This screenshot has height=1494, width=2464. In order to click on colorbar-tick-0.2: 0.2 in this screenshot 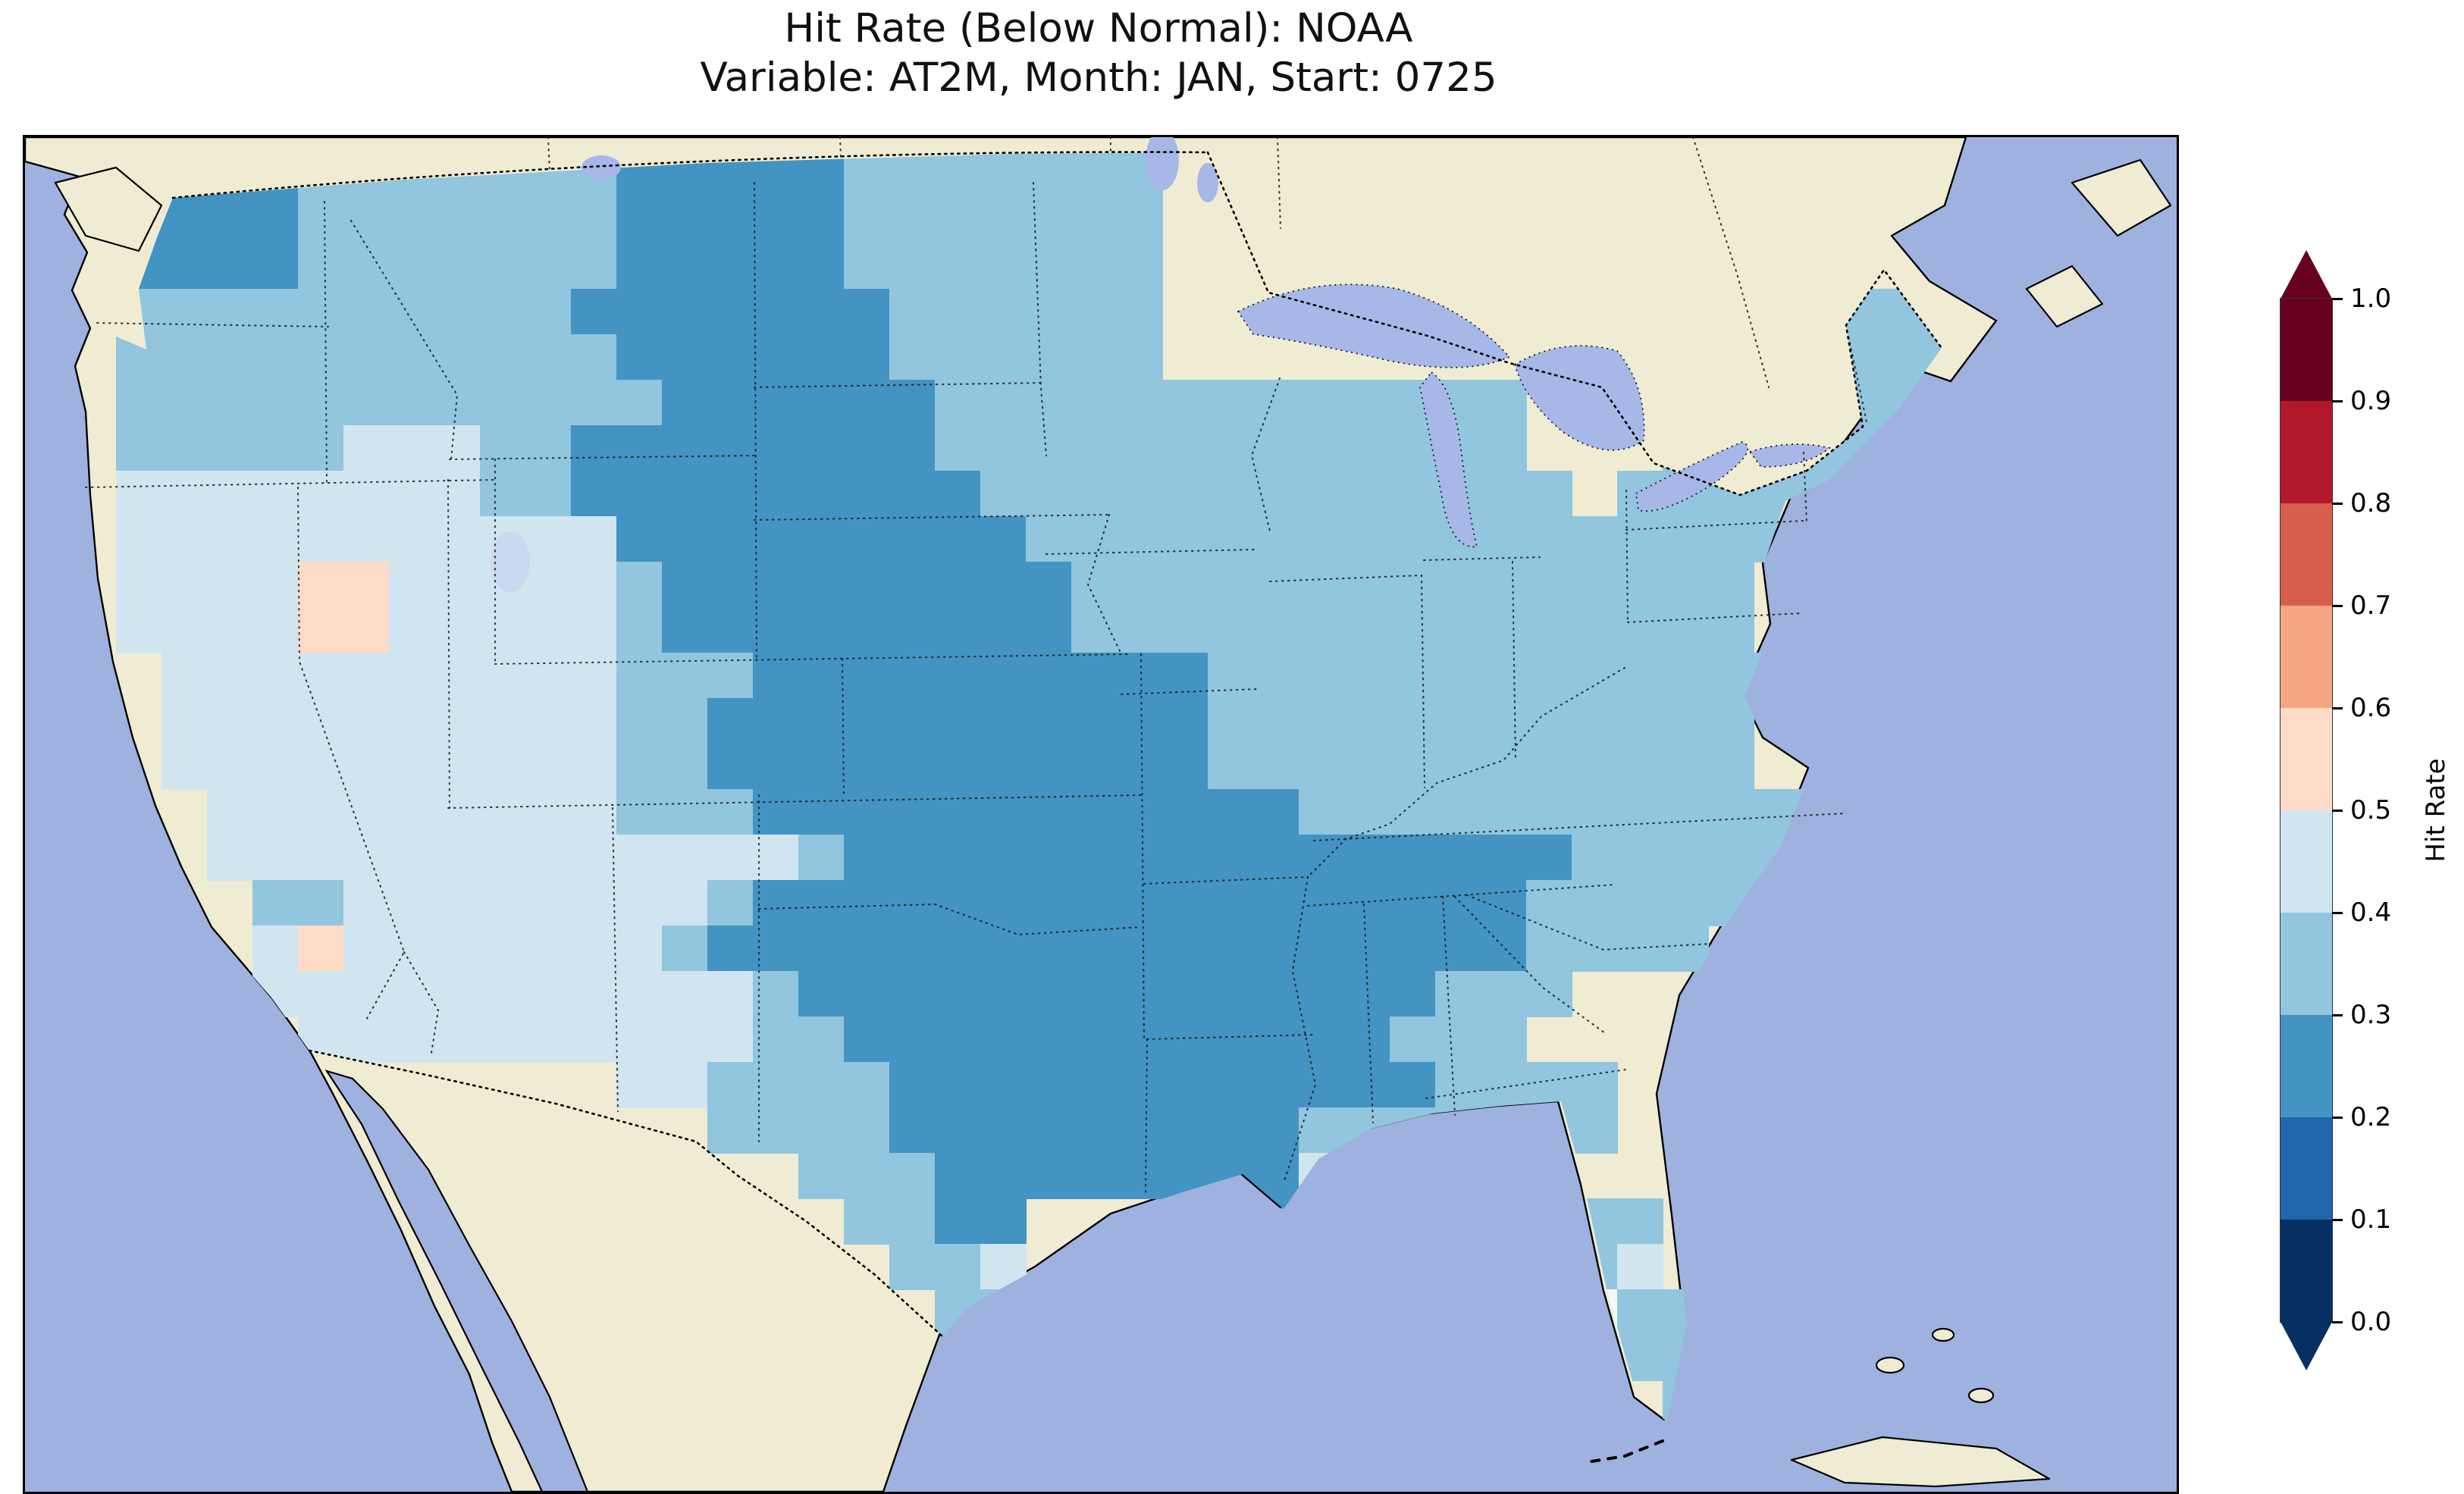, I will do `click(2361, 1117)`.